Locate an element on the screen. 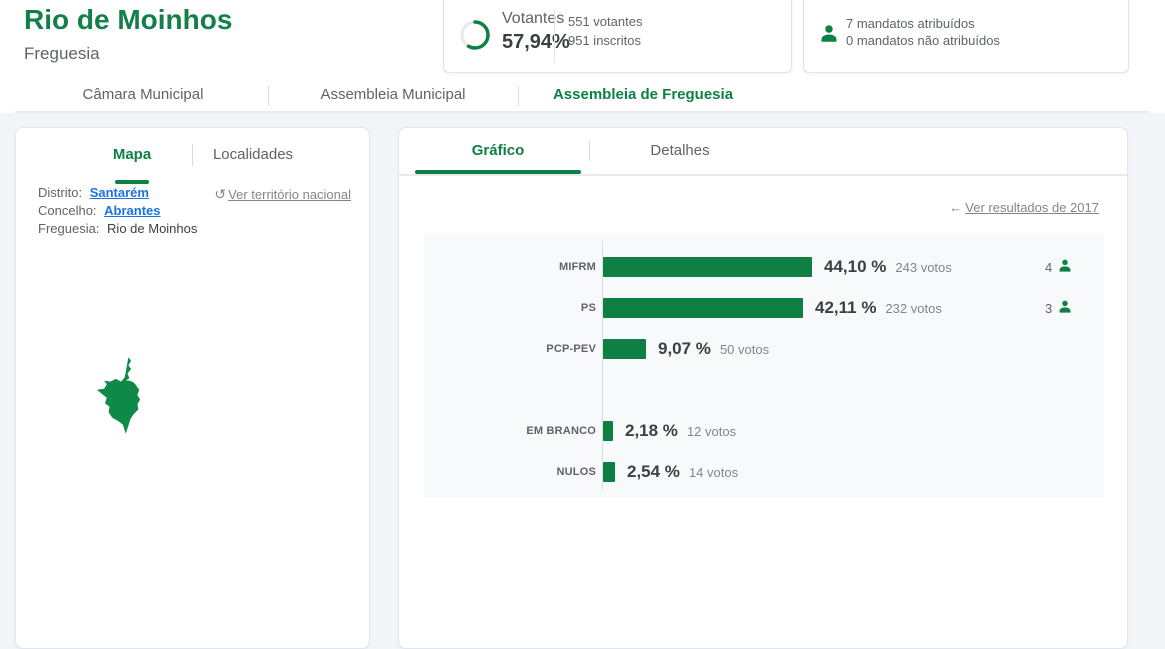 The width and height of the screenshot is (1165, 649). party-label: EM BRANCO is located at coordinates (561, 431).